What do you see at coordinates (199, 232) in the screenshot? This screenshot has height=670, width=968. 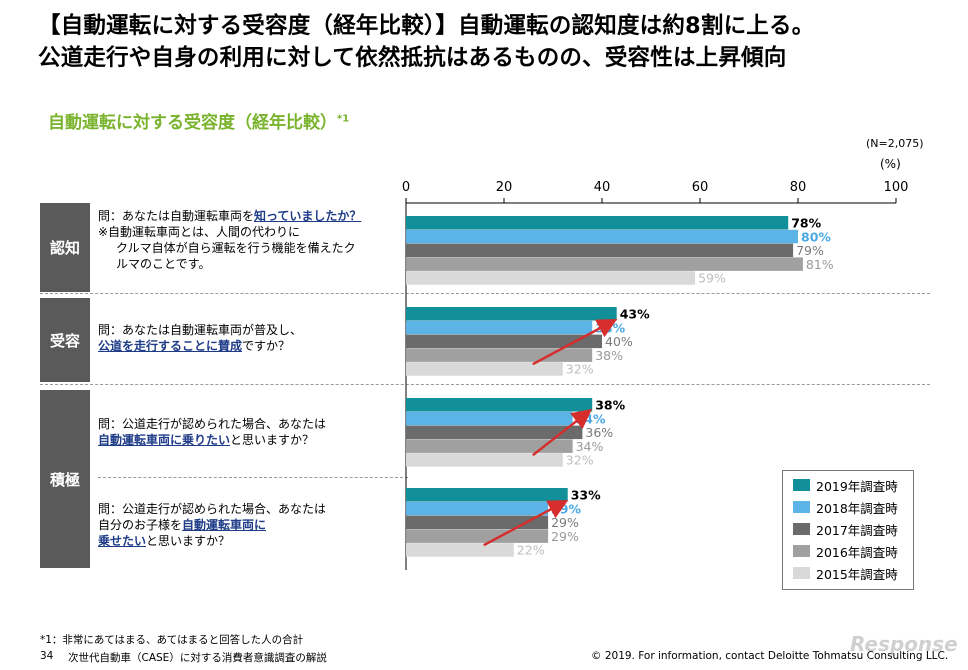 I see `q1-note-line: ※自動運転車両とは、人間の代わりに` at bounding box center [199, 232].